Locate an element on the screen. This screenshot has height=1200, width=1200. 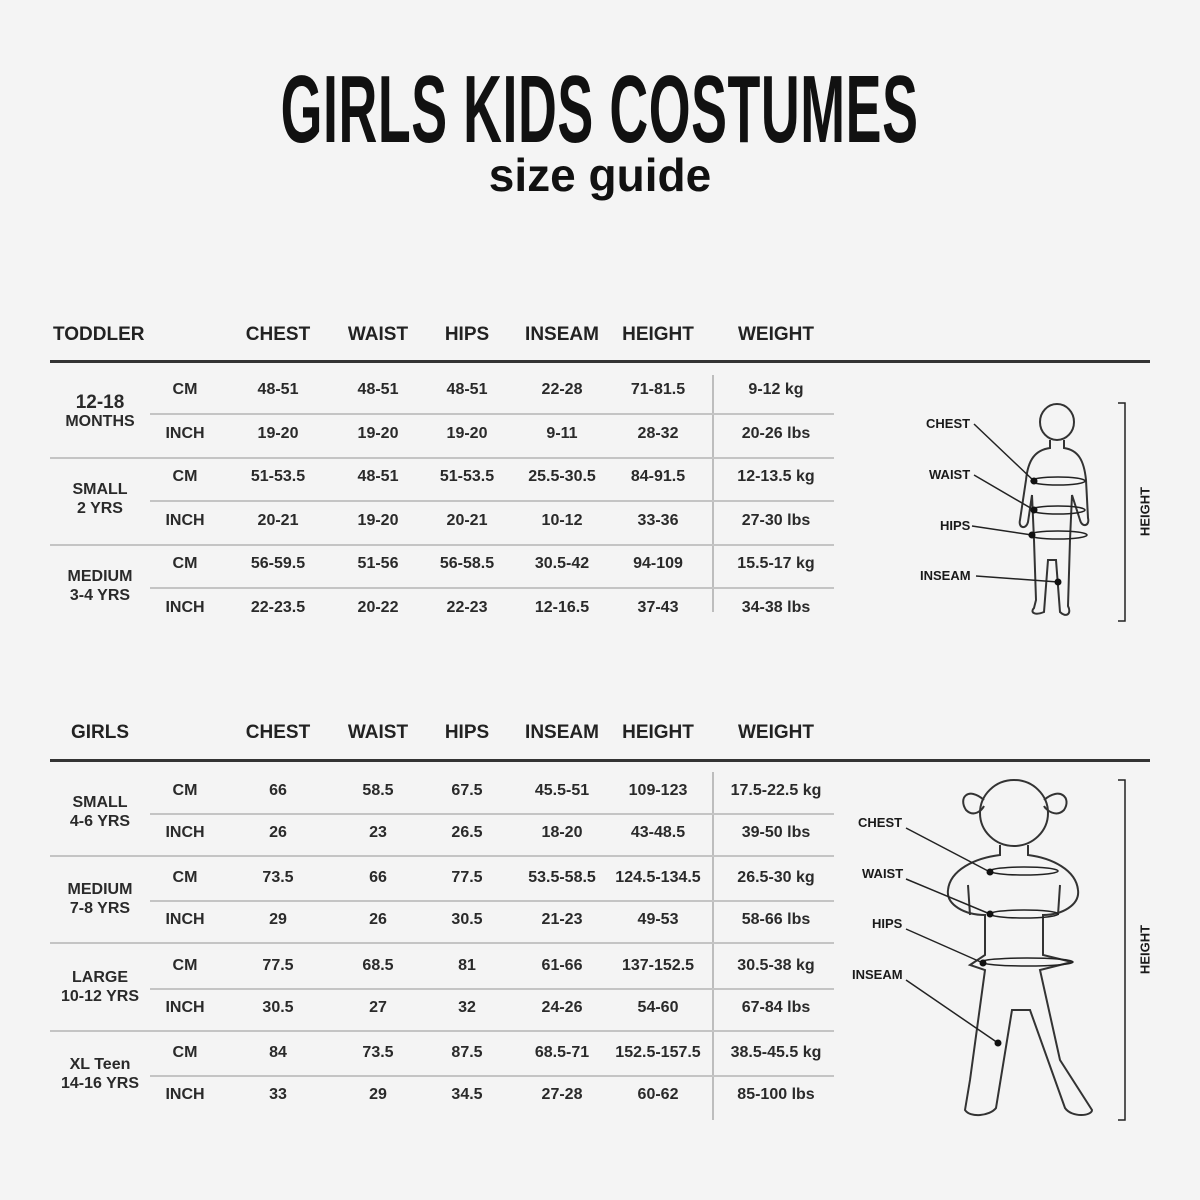
table-cell: 30.5-38 kg is located at coordinates (776, 965).